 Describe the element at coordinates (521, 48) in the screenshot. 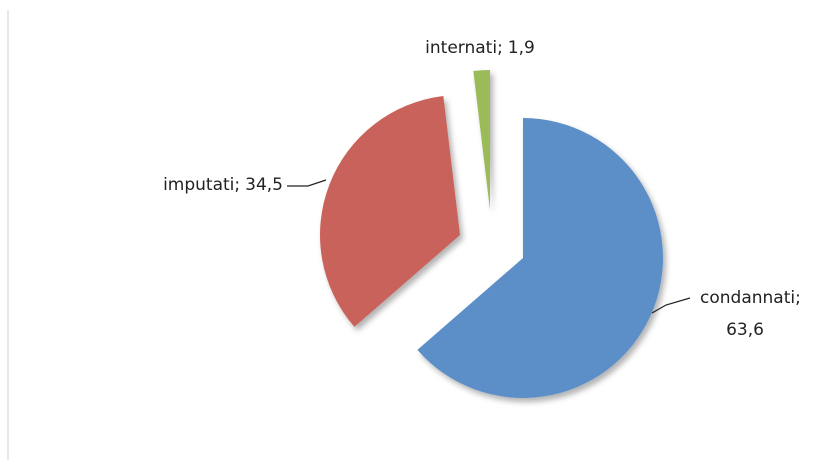

I see `value-label: 1,9` at that location.